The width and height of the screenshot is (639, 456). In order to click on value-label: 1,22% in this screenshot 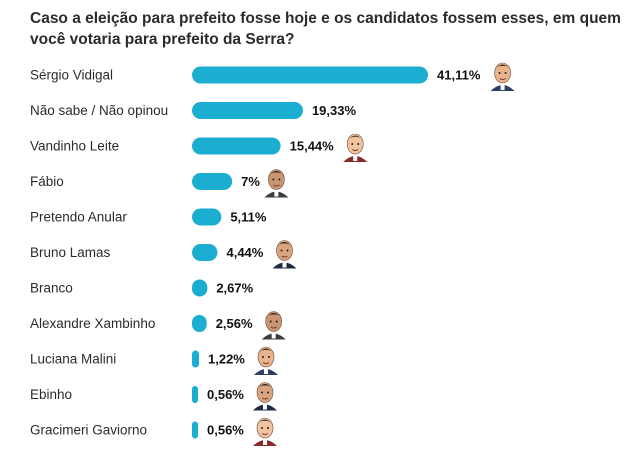, I will do `click(226, 359)`.